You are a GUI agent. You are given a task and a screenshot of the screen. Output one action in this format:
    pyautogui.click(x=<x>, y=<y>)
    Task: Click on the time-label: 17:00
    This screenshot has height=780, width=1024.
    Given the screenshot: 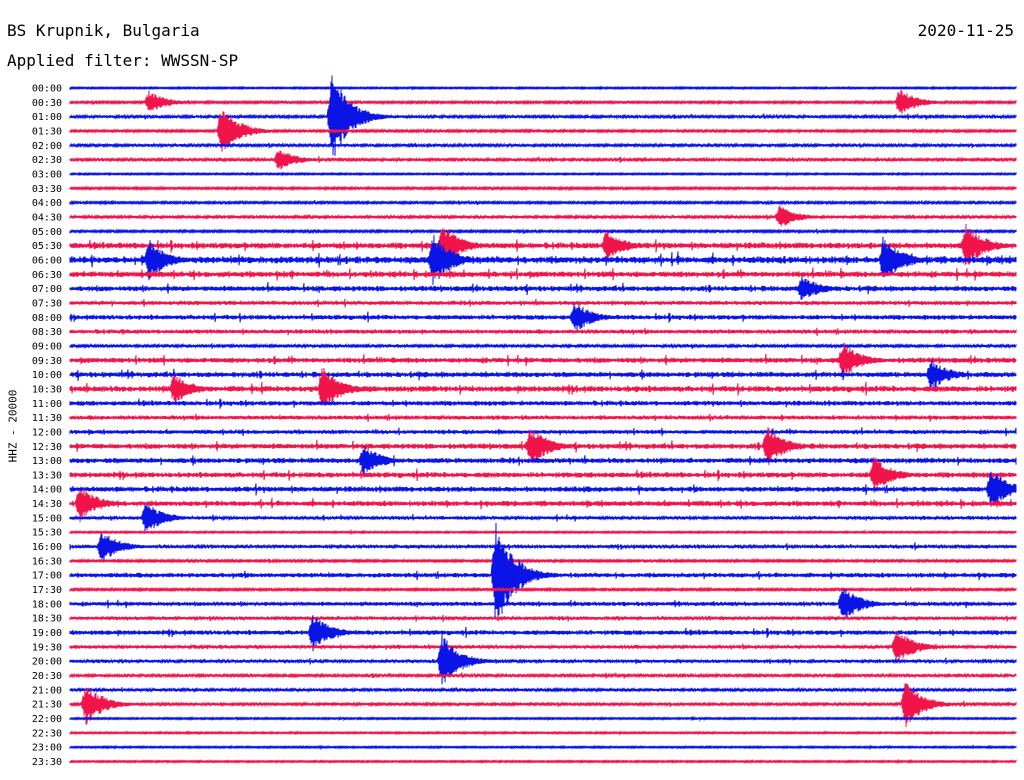 What is the action you would take?
    pyautogui.click(x=47, y=576)
    